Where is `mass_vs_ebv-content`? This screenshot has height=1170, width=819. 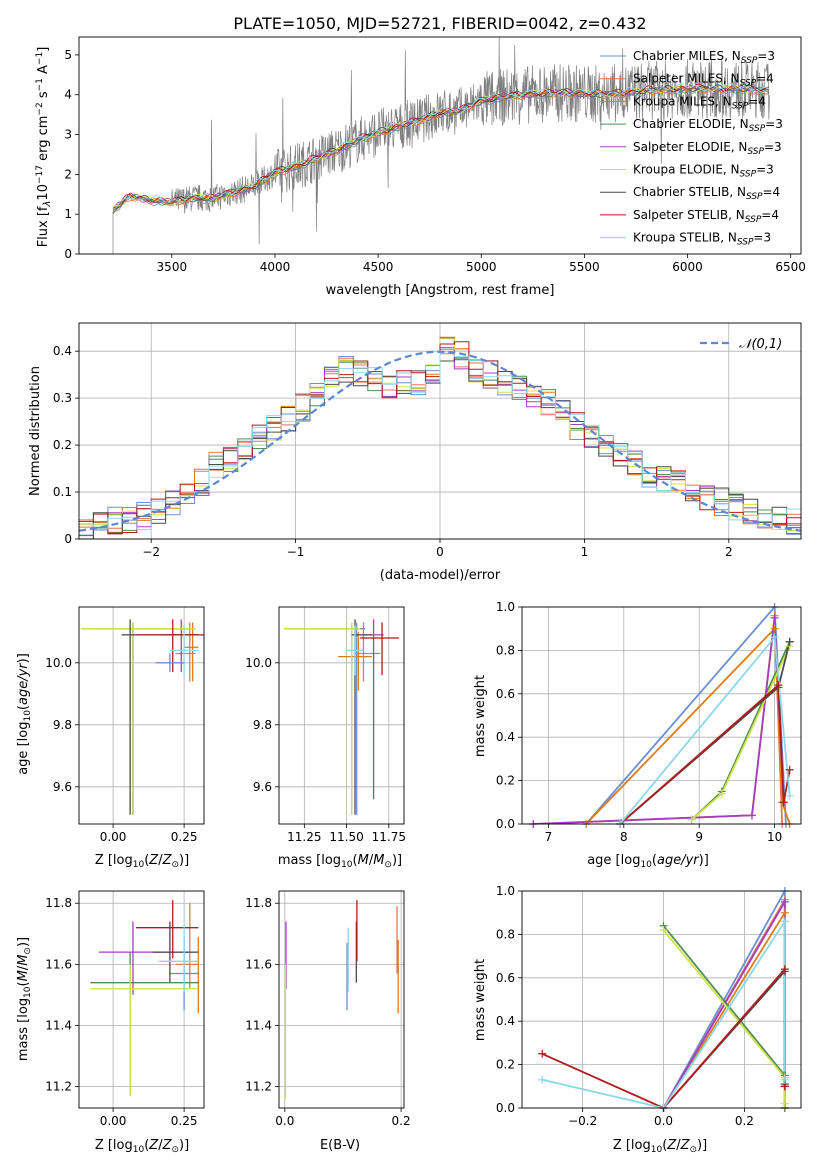 mass_vs_ebv-content is located at coordinates (341, 999).